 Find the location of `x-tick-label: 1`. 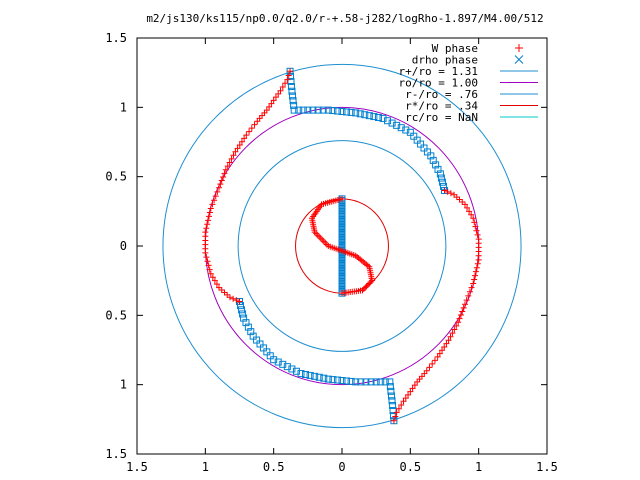

x-tick-label: 1 is located at coordinates (205, 467).